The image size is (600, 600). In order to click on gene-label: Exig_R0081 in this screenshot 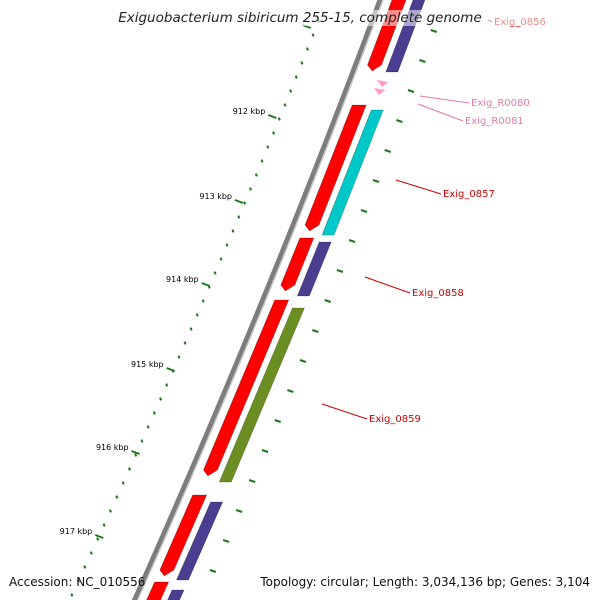, I will do `click(494, 121)`.